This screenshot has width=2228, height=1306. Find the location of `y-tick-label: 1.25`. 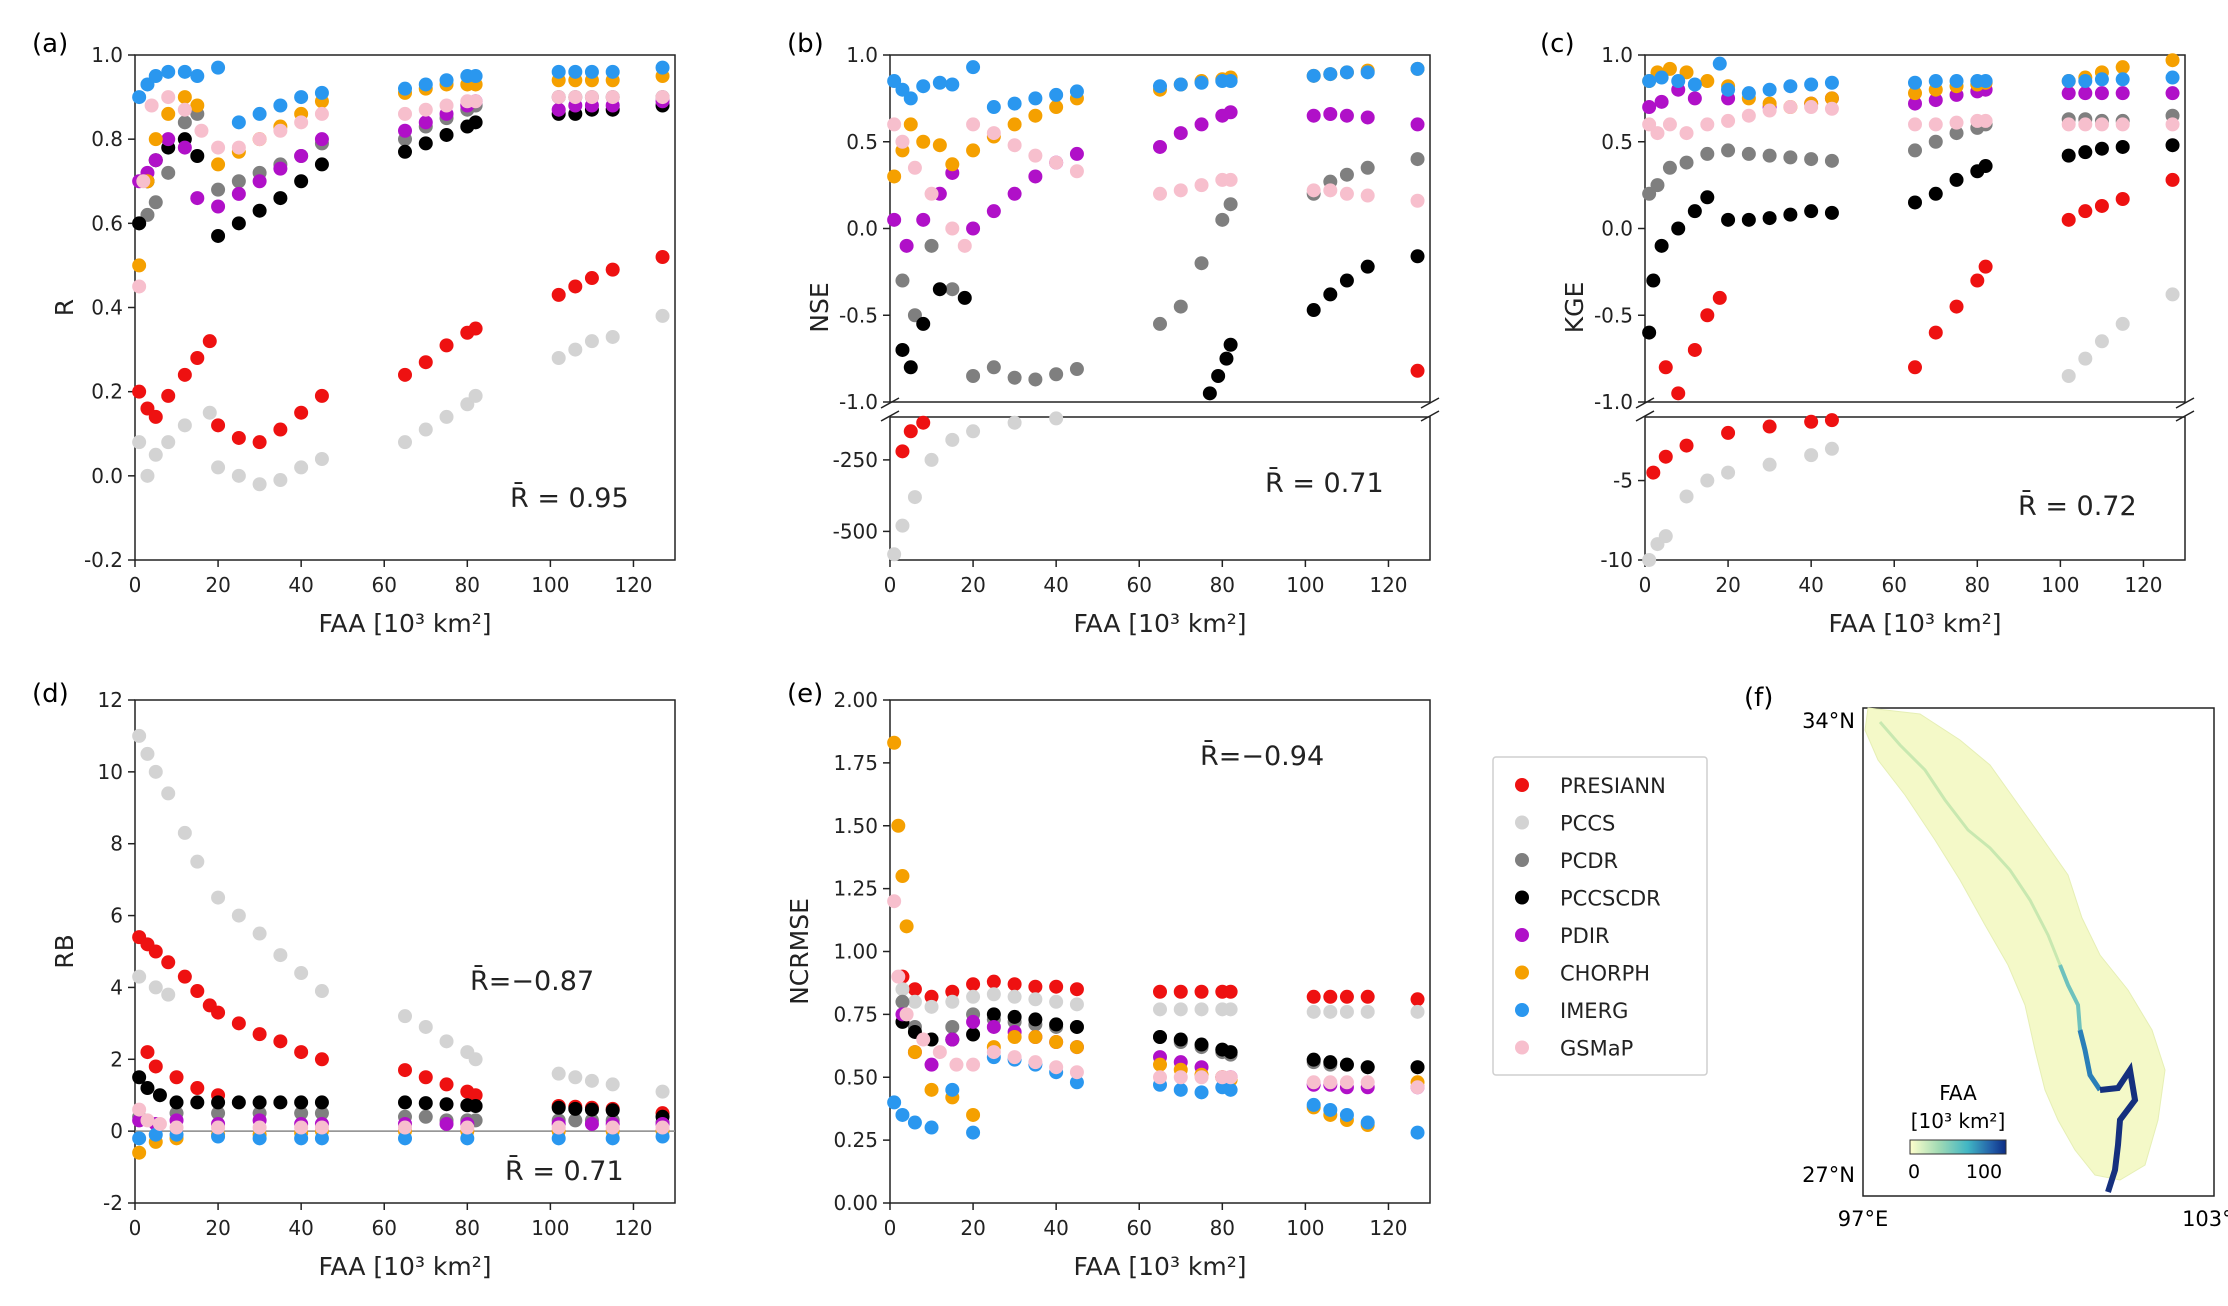

y-tick-label: 1.25 is located at coordinates (855, 889).